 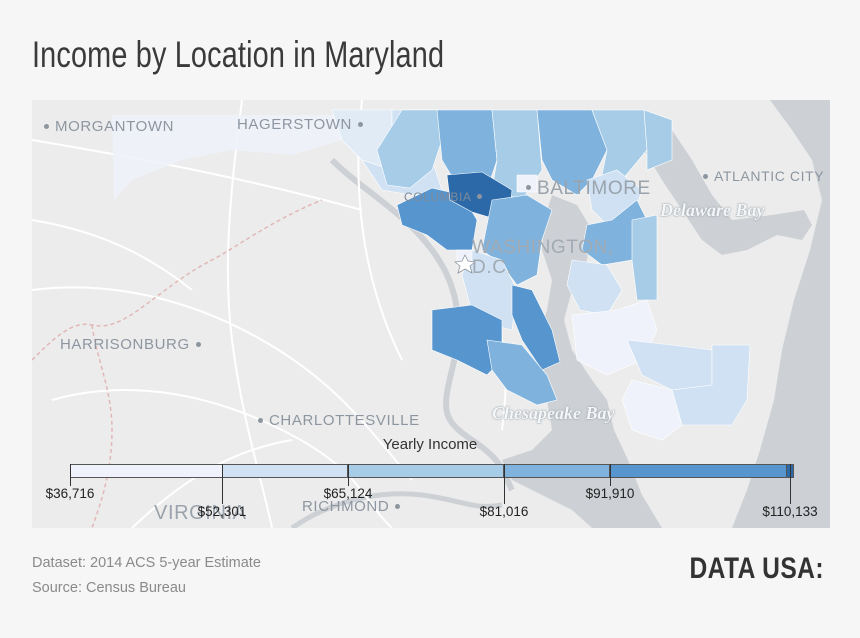 What do you see at coordinates (430, 444) in the screenshot?
I see `legend-title: Yearly Income` at bounding box center [430, 444].